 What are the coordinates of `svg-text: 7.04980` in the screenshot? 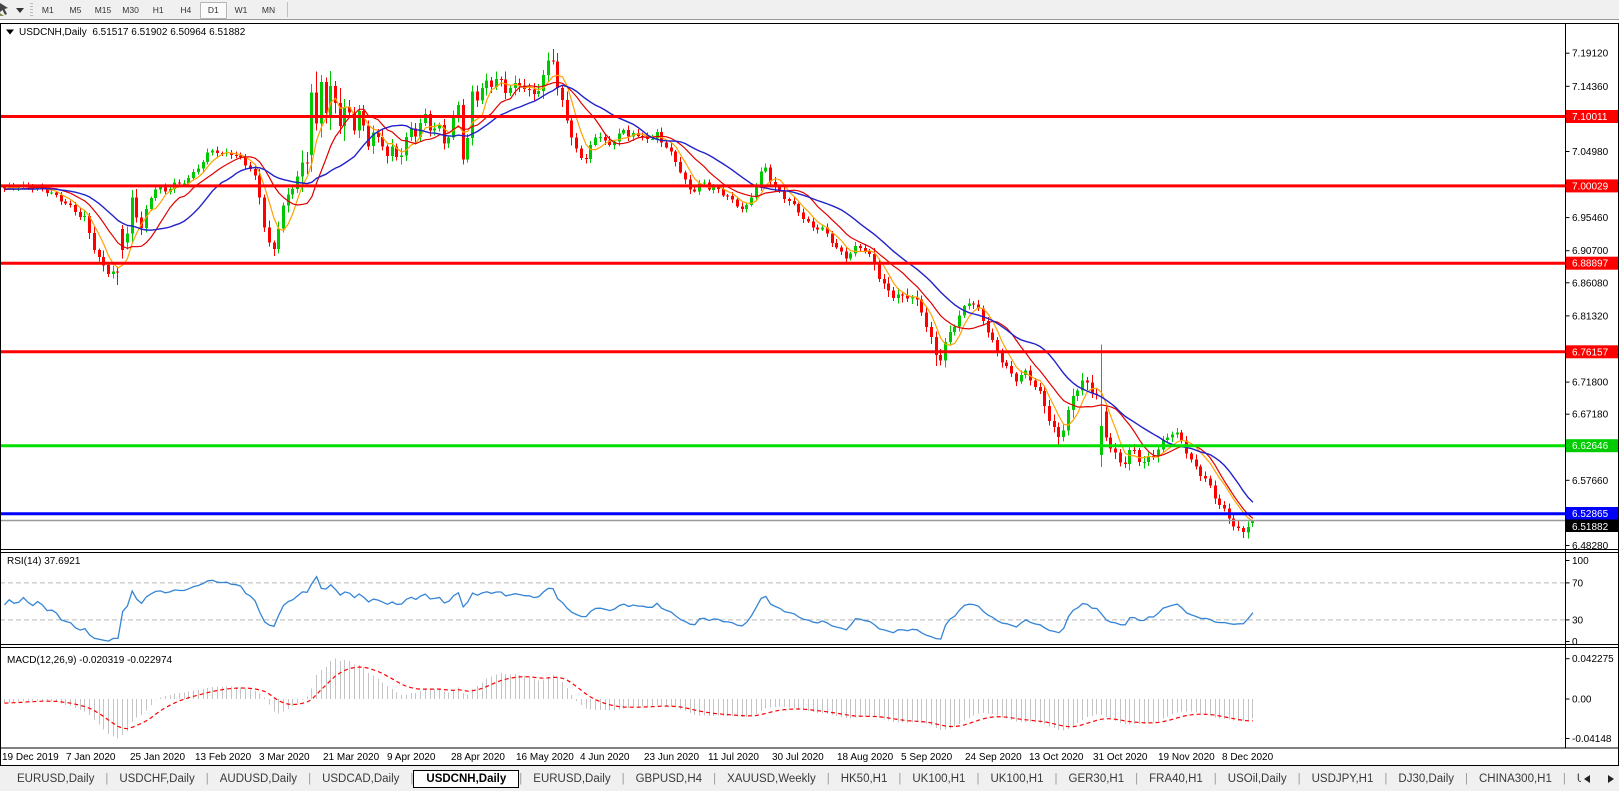 It's located at (1590, 152).